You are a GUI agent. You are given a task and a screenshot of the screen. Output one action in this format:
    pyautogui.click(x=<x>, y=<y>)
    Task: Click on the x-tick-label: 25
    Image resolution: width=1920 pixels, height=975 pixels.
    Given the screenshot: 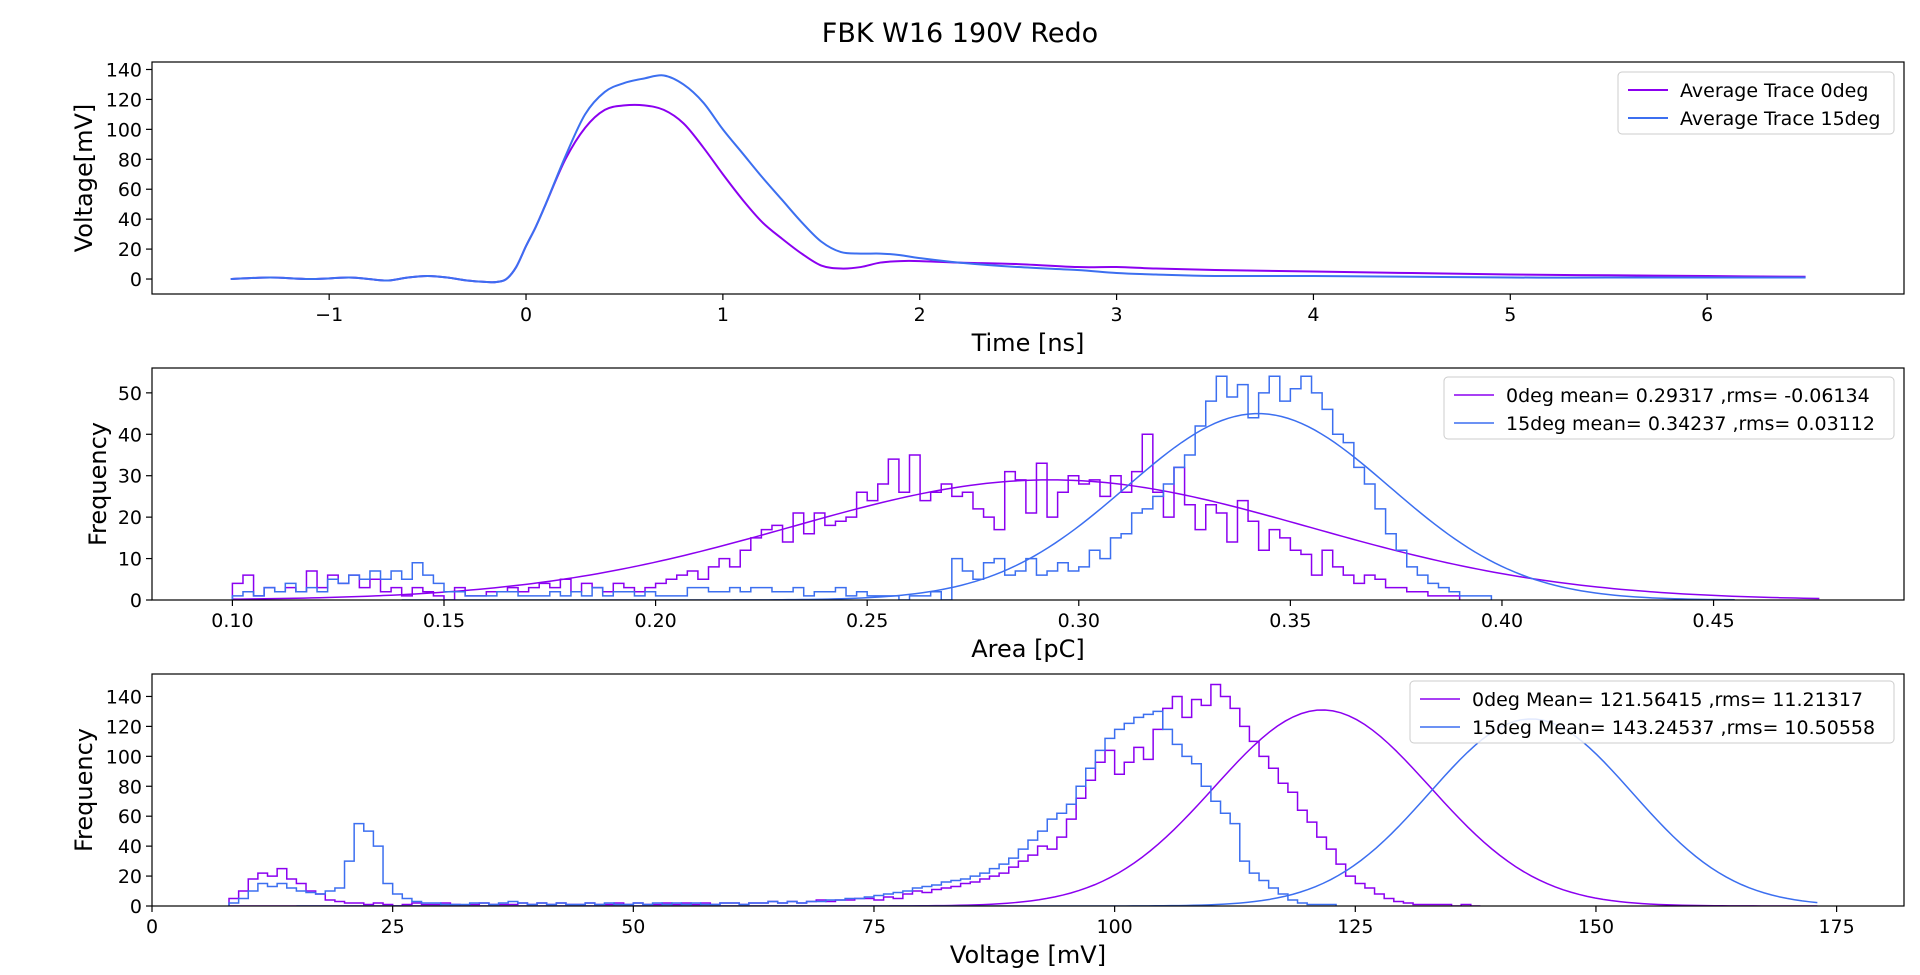 What is the action you would take?
    pyautogui.click(x=393, y=927)
    